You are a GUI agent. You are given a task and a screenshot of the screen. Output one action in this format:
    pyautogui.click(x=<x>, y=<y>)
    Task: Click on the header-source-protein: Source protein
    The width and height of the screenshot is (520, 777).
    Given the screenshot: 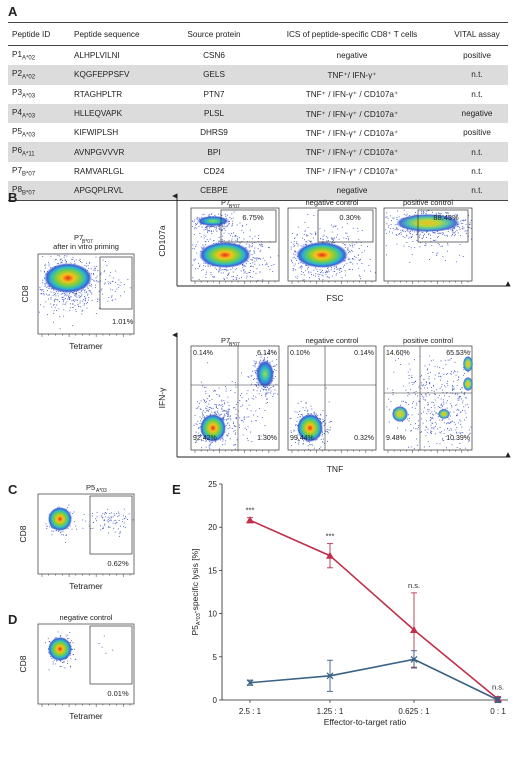 What is the action you would take?
    pyautogui.click(x=214, y=34)
    